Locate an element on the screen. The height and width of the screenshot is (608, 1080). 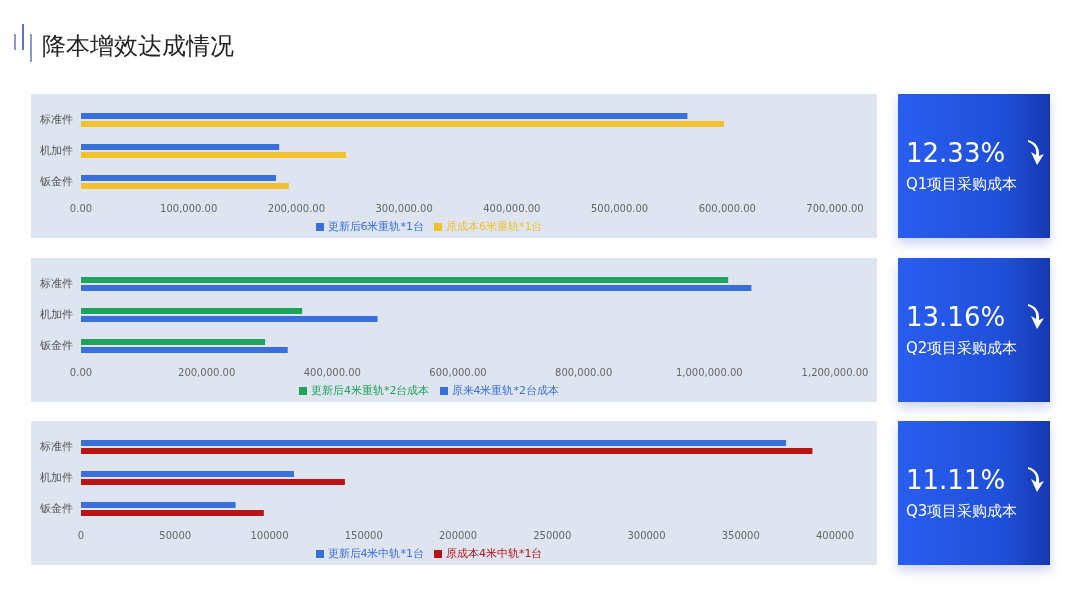
x-tick-label: 250000 is located at coordinates (552, 536).